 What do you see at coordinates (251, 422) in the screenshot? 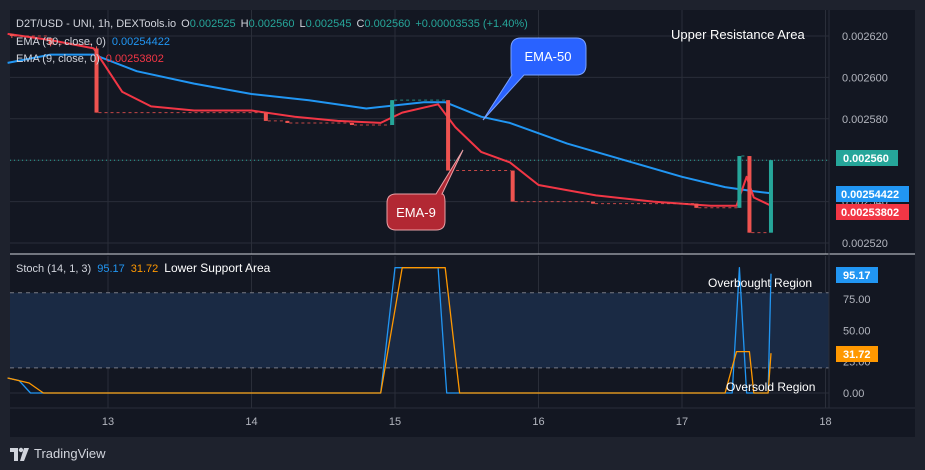
I see `time-tick-label: 14` at bounding box center [251, 422].